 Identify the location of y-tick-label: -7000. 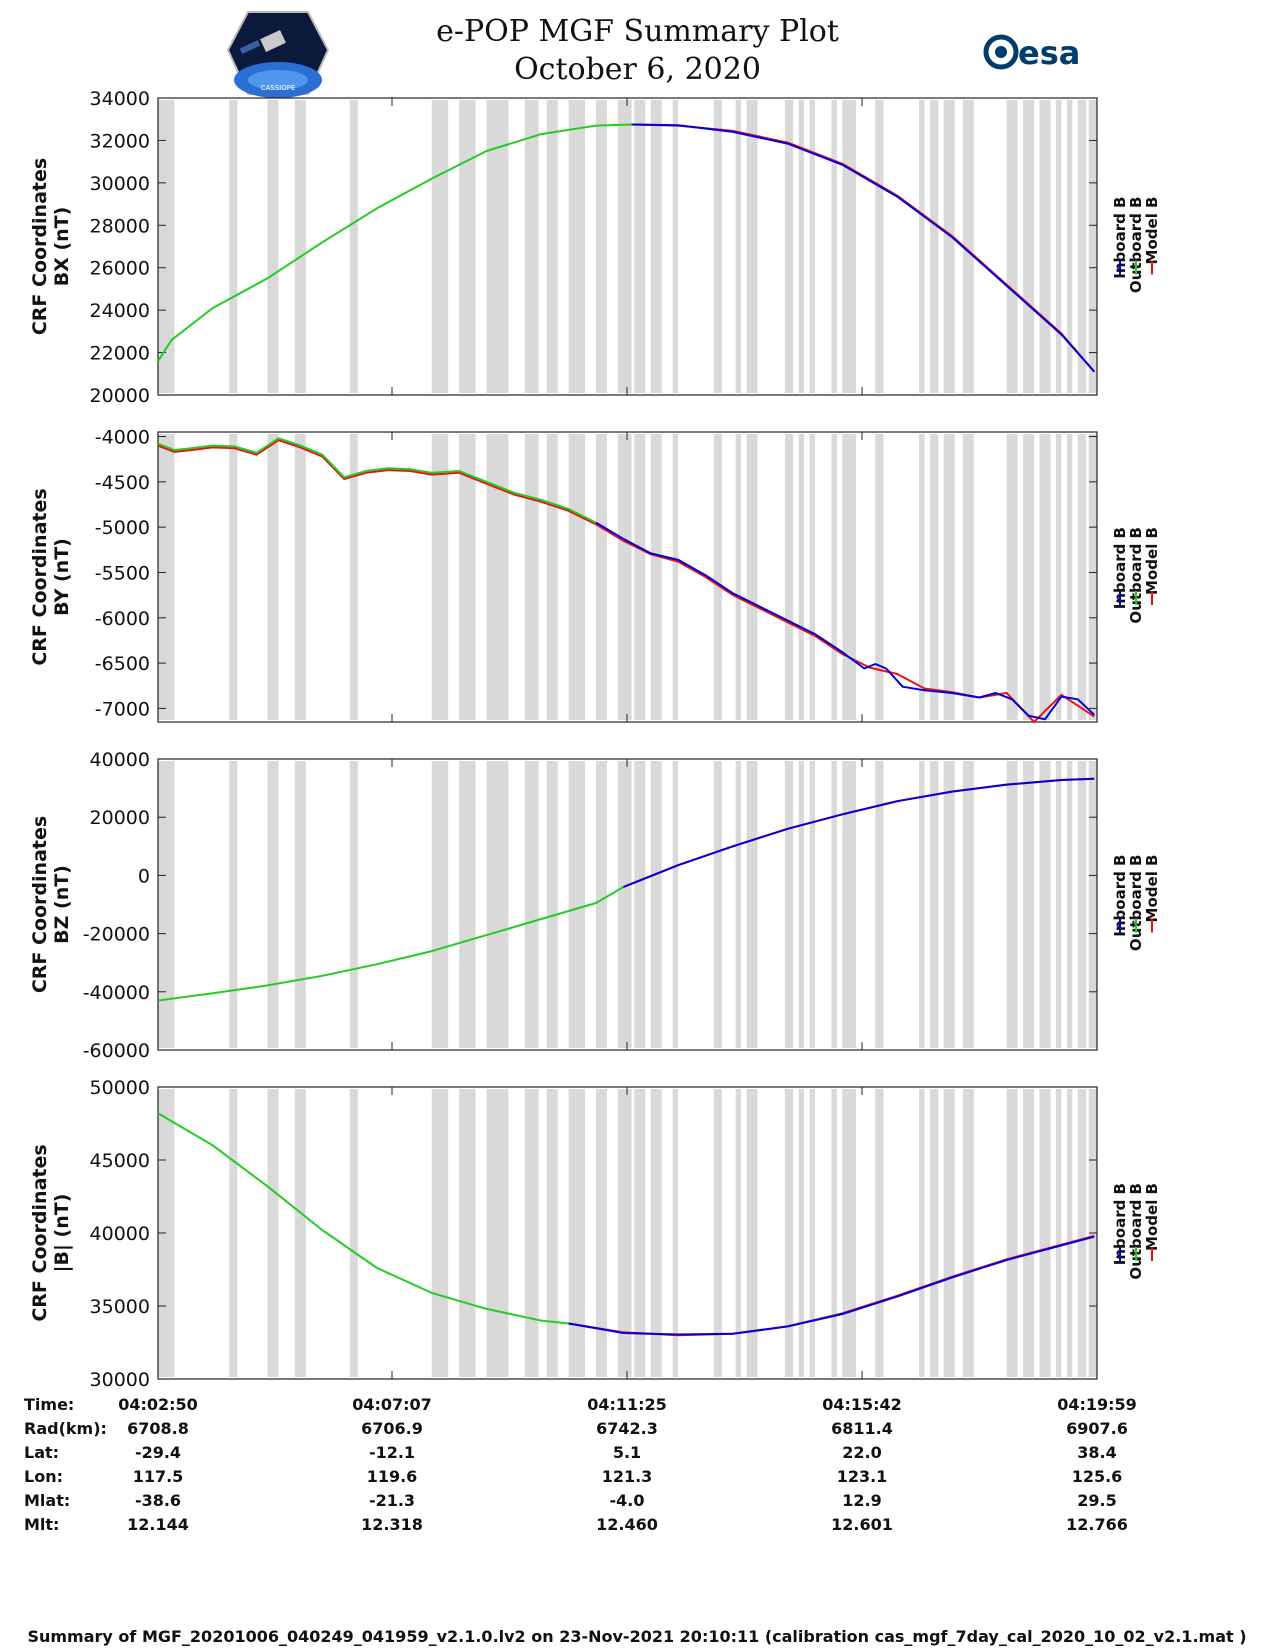
(122, 709).